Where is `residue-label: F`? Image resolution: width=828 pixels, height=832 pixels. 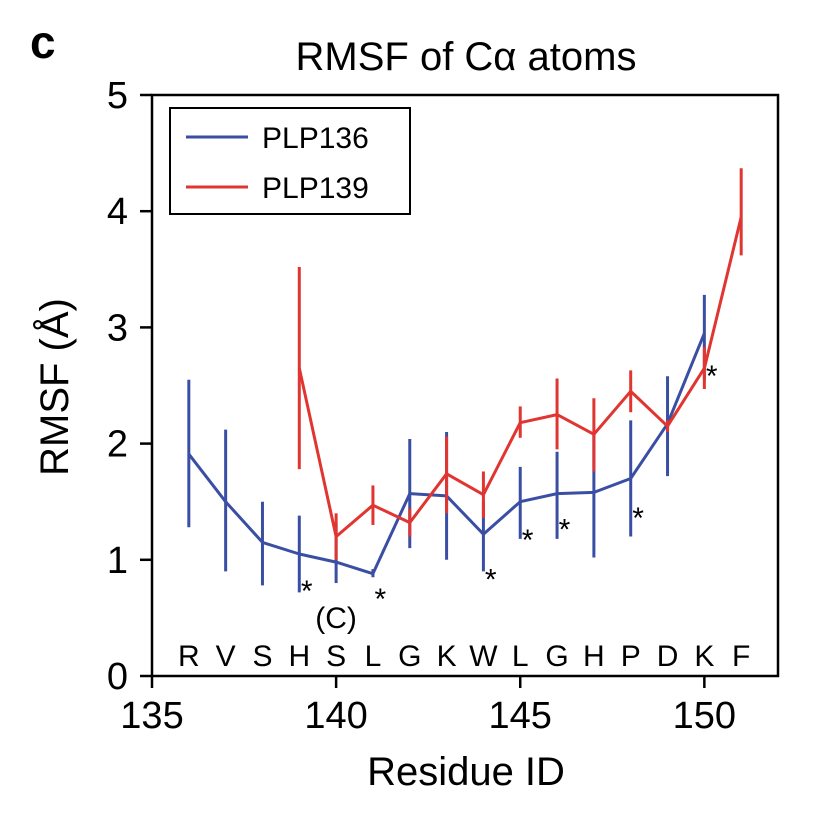
residue-label: F is located at coordinates (741, 656).